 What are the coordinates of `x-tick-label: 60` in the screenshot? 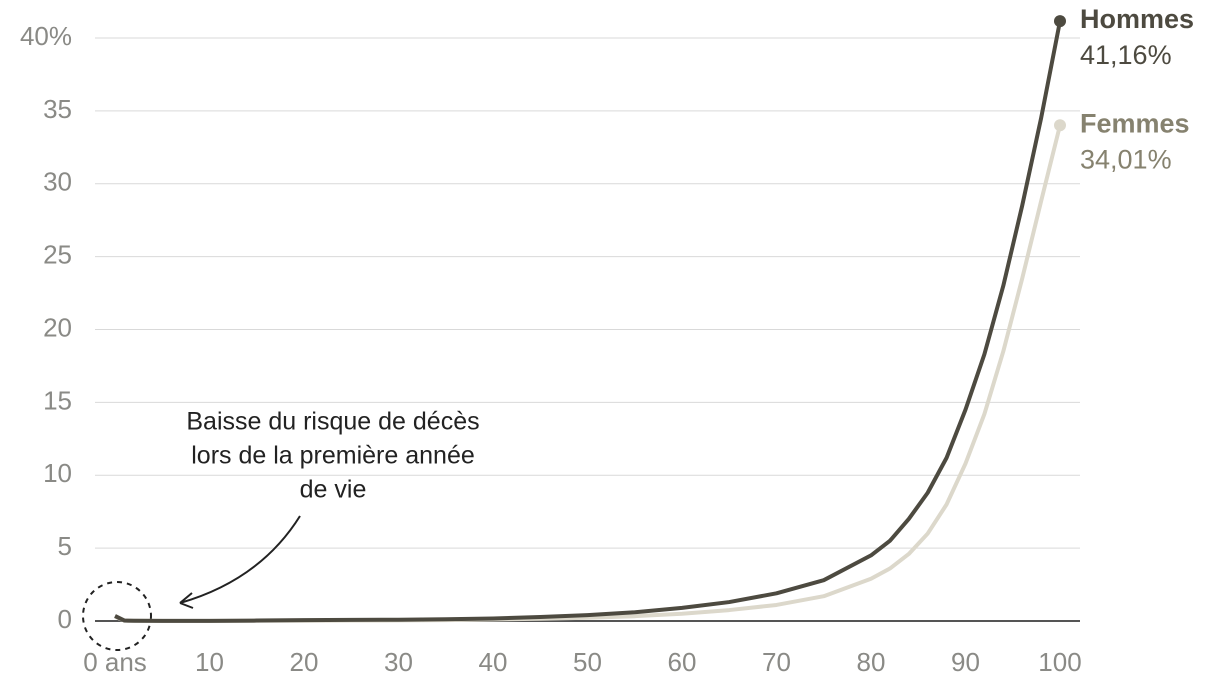 It's located at (682, 662).